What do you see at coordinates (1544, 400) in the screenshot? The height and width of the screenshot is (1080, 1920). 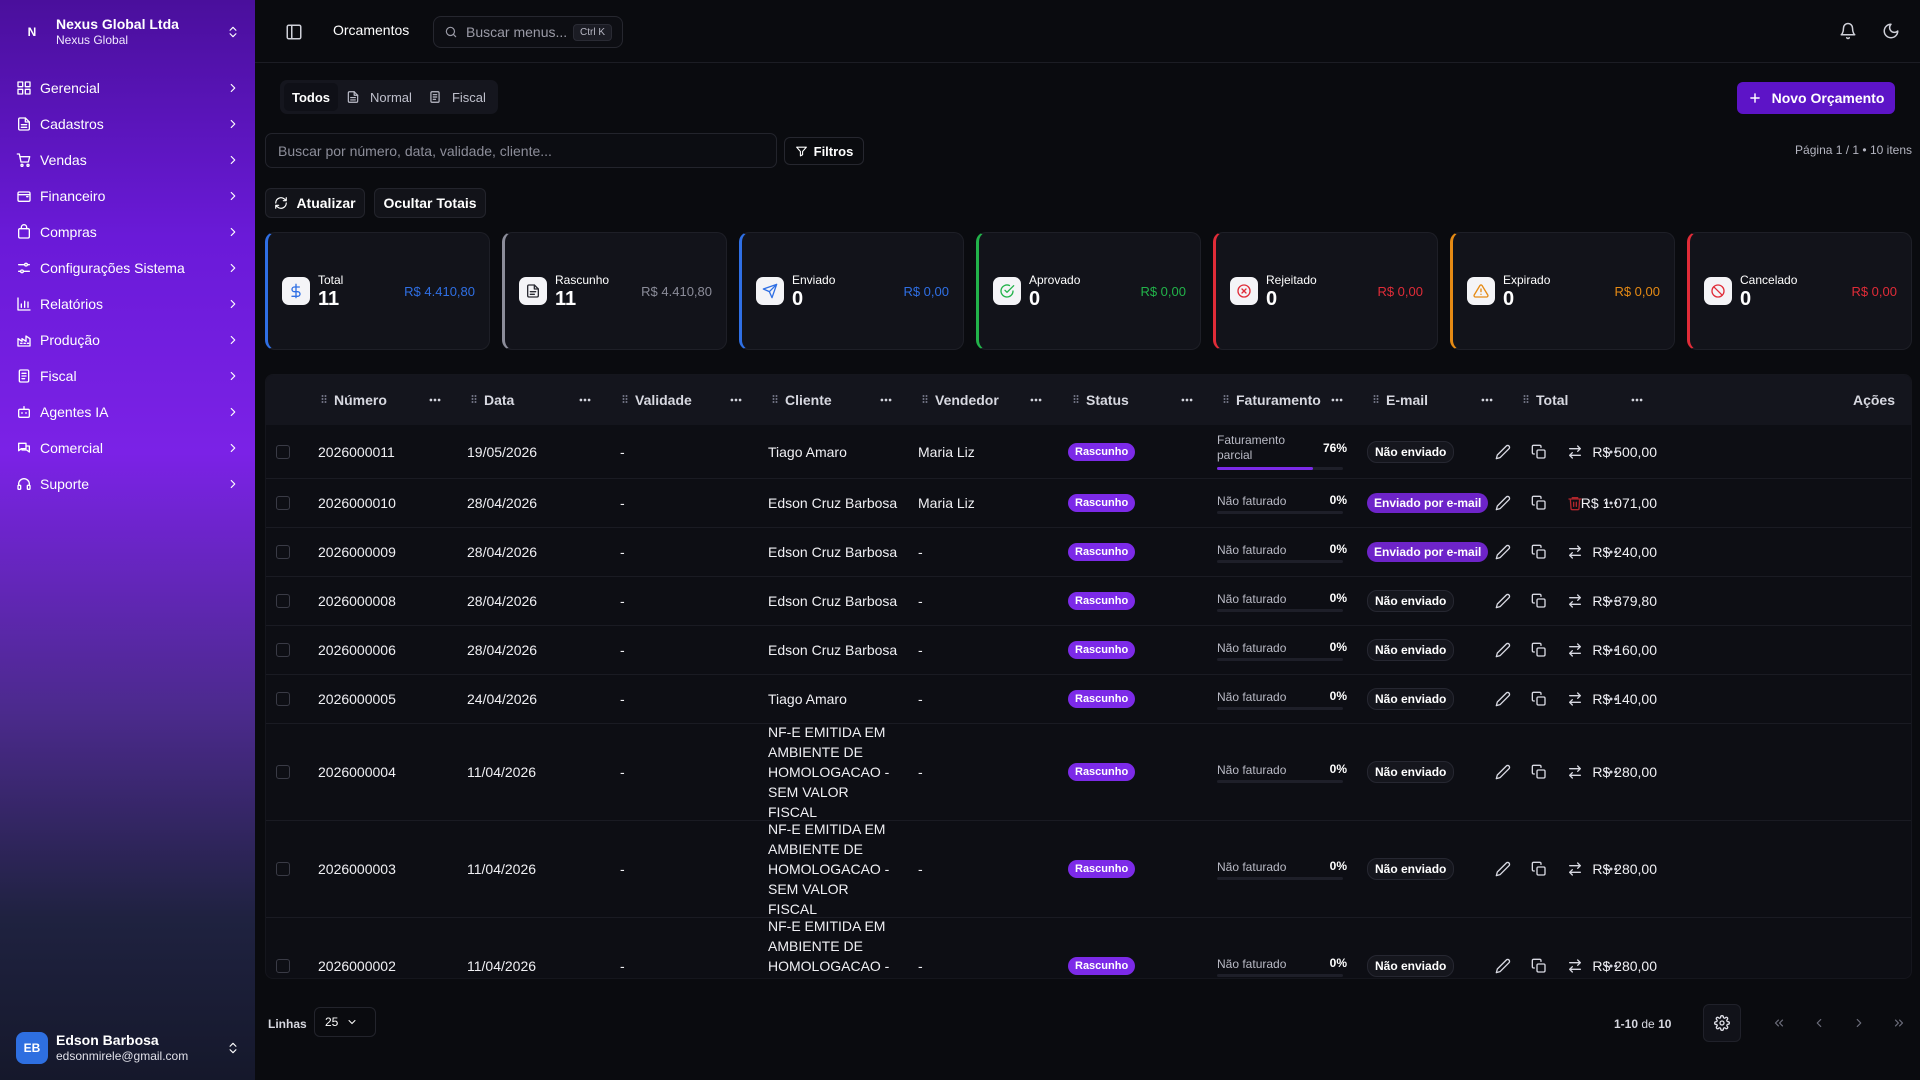 I see `column-header-total: Total` at bounding box center [1544, 400].